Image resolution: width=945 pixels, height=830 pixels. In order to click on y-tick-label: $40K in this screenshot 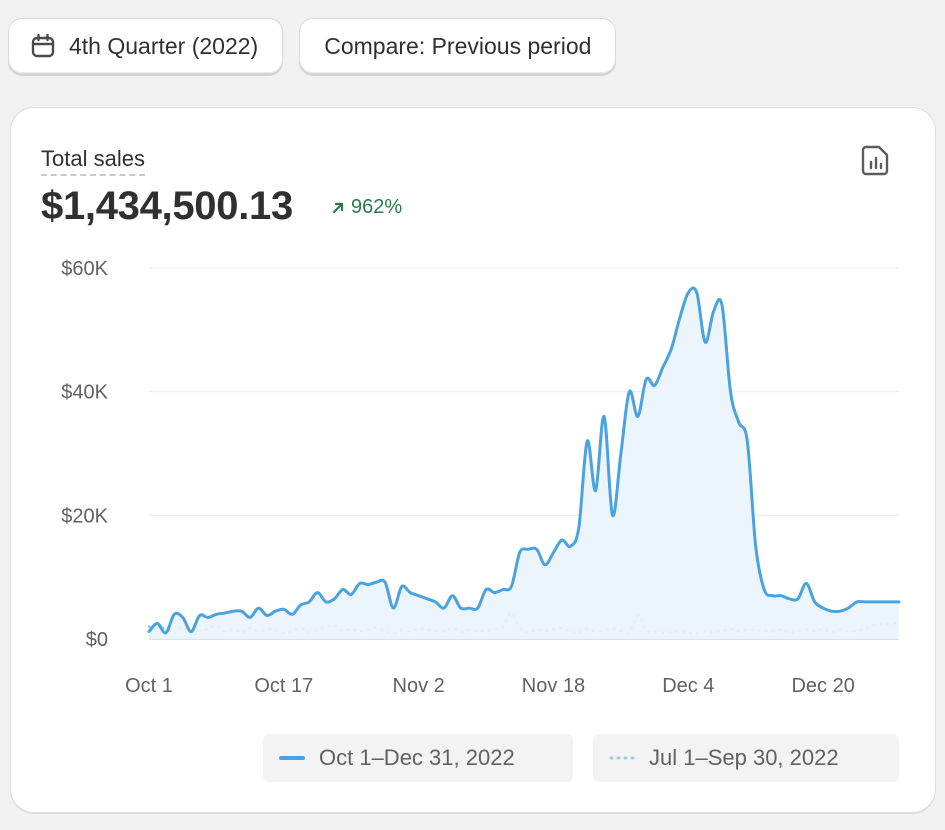, I will do `click(84, 393)`.